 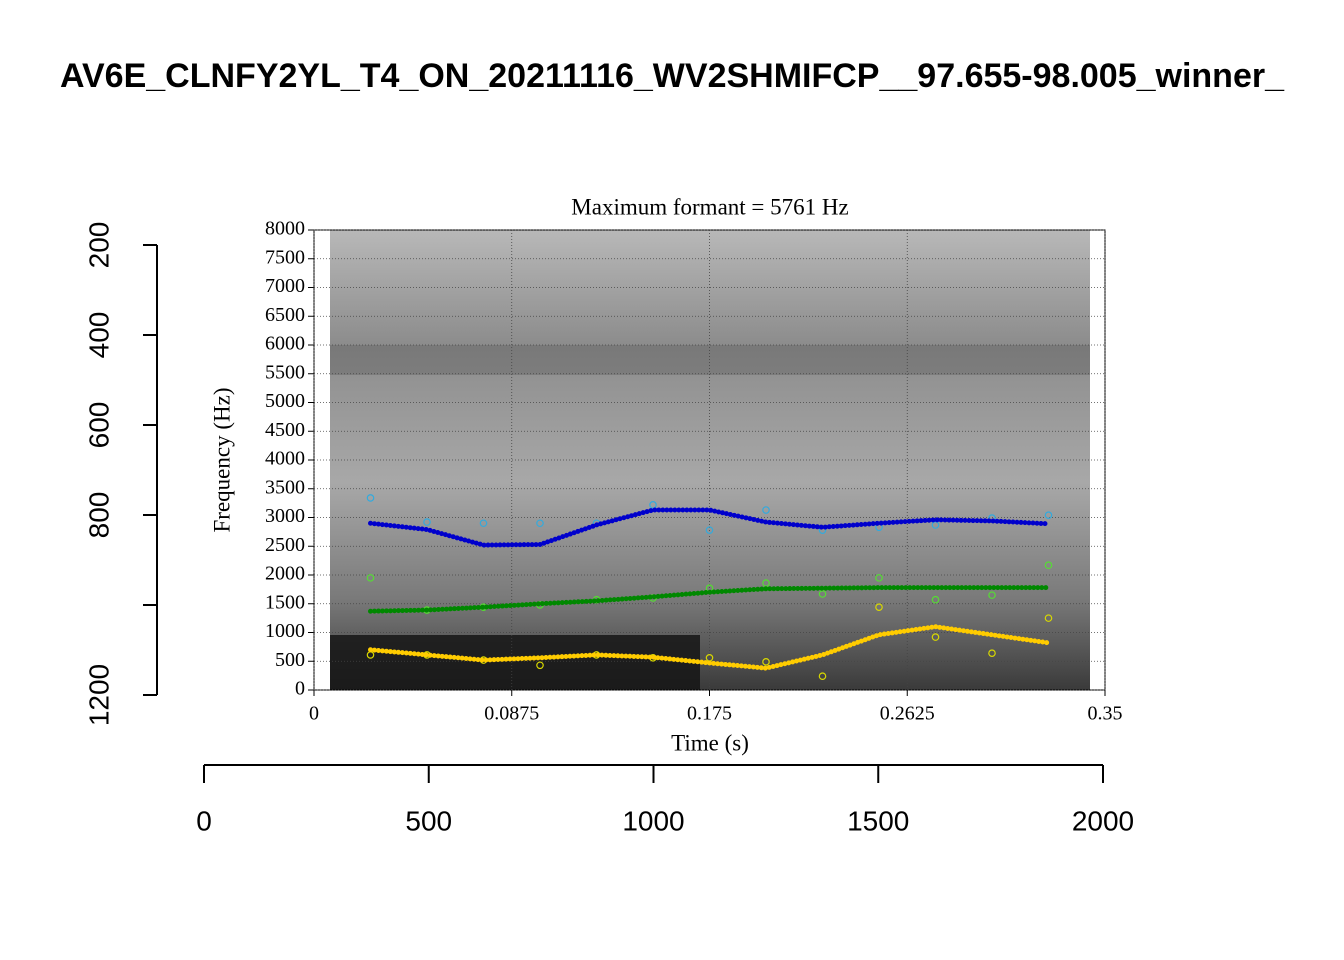 What do you see at coordinates (285, 344) in the screenshot?
I see `y-tick-label: 6000` at bounding box center [285, 344].